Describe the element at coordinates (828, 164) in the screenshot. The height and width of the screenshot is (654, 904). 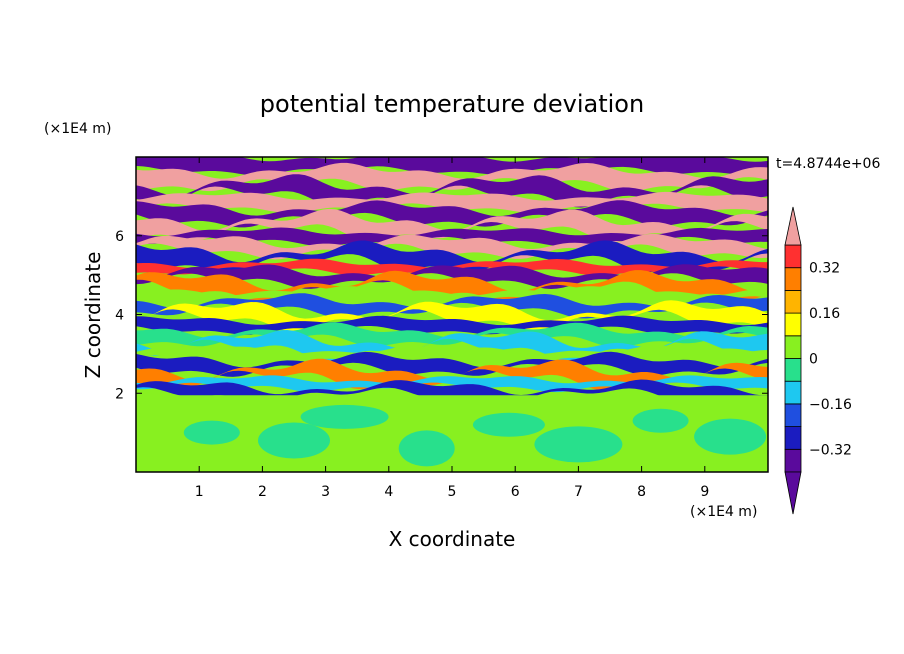
I see `time-label: t=4.8744e+06` at that location.